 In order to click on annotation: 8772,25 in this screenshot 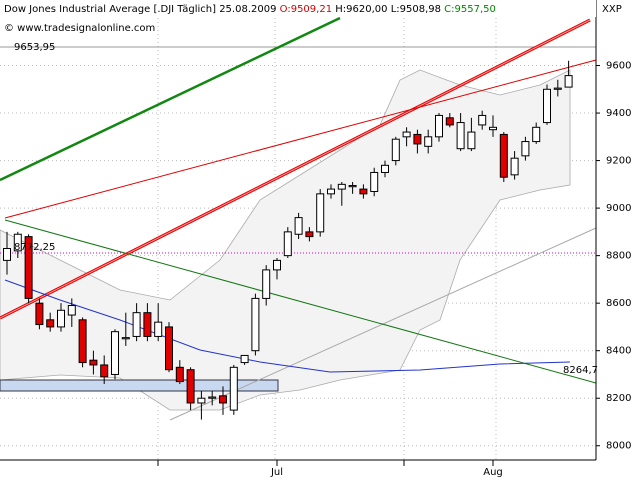, I will do `click(34, 247)`.